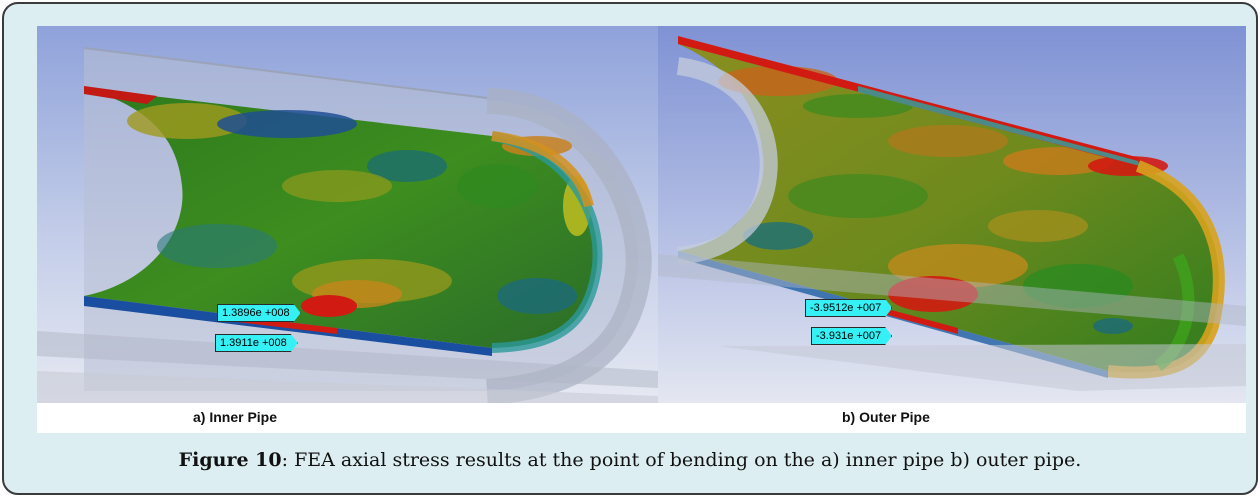 The image size is (1260, 497). What do you see at coordinates (641, 418) in the screenshot?
I see `subfigure-label-strip: a) Inner Pipe b) Outer Pipe` at bounding box center [641, 418].